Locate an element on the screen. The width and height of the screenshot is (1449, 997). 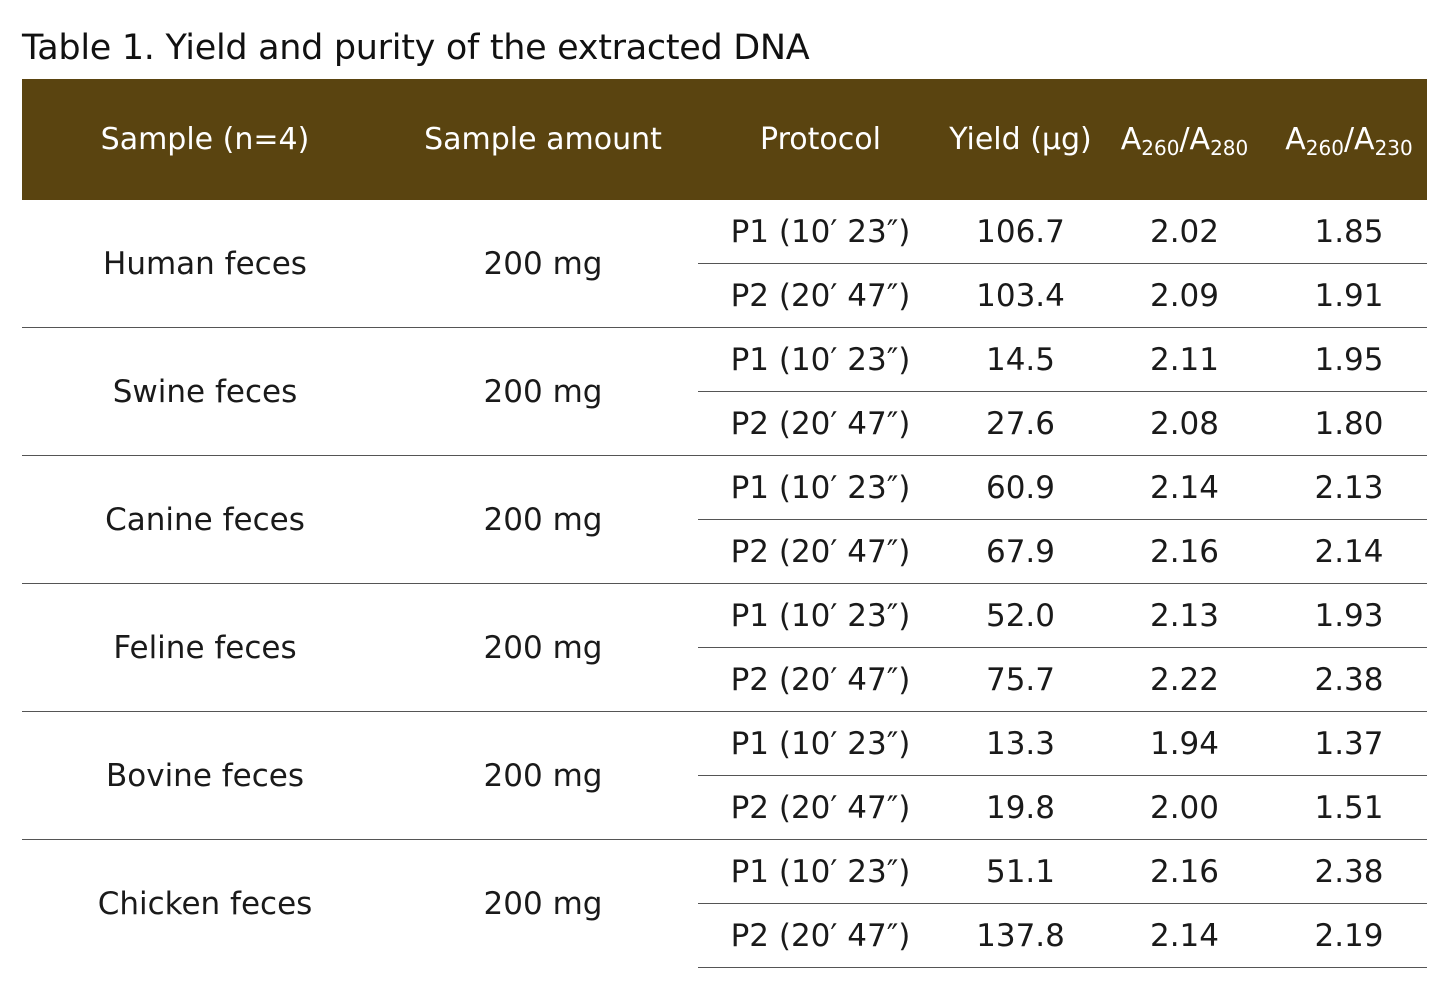
ratio-280-slash: /A is located at coordinates (1195, 139).